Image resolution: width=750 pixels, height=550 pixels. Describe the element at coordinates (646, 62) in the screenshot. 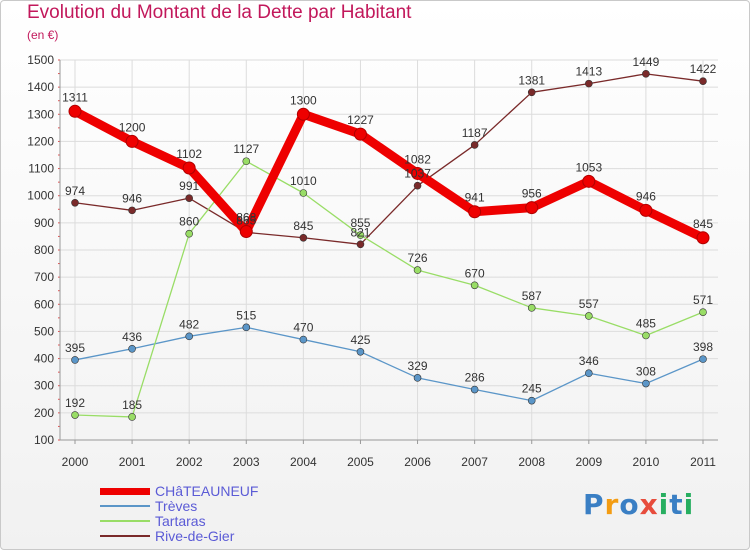

I see `data-label-rive-de-gier: 1449` at that location.